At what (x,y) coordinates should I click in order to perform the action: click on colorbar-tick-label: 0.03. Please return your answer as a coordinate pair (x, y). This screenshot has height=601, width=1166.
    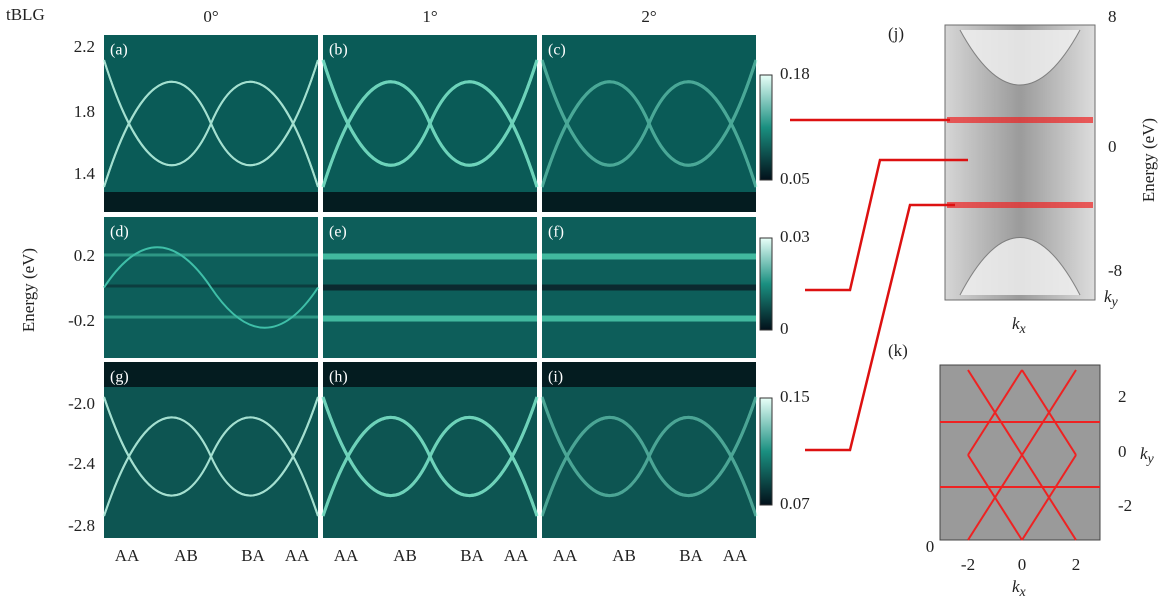
    Looking at the image, I should click on (795, 236).